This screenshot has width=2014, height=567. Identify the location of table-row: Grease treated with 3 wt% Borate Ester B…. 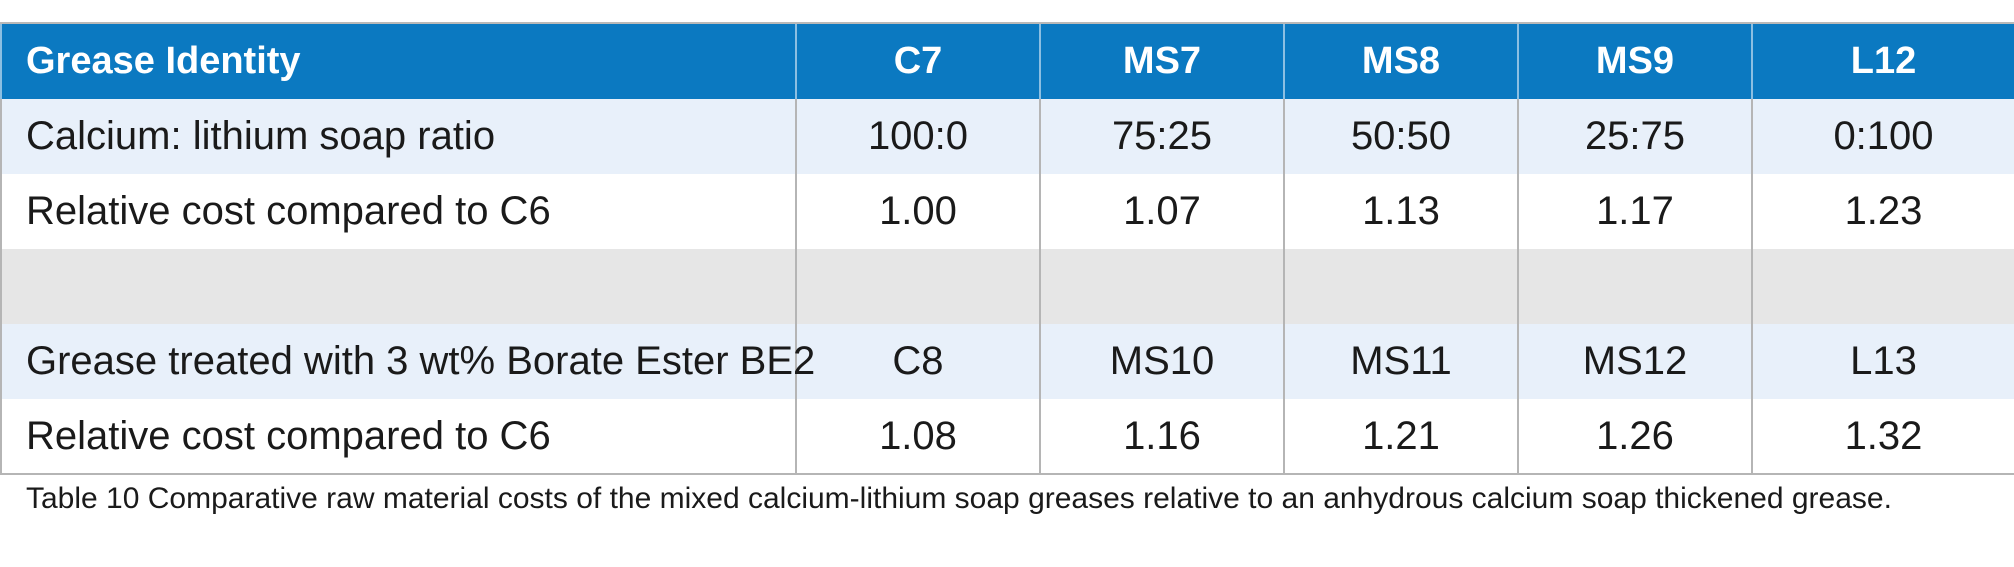
(1007, 361).